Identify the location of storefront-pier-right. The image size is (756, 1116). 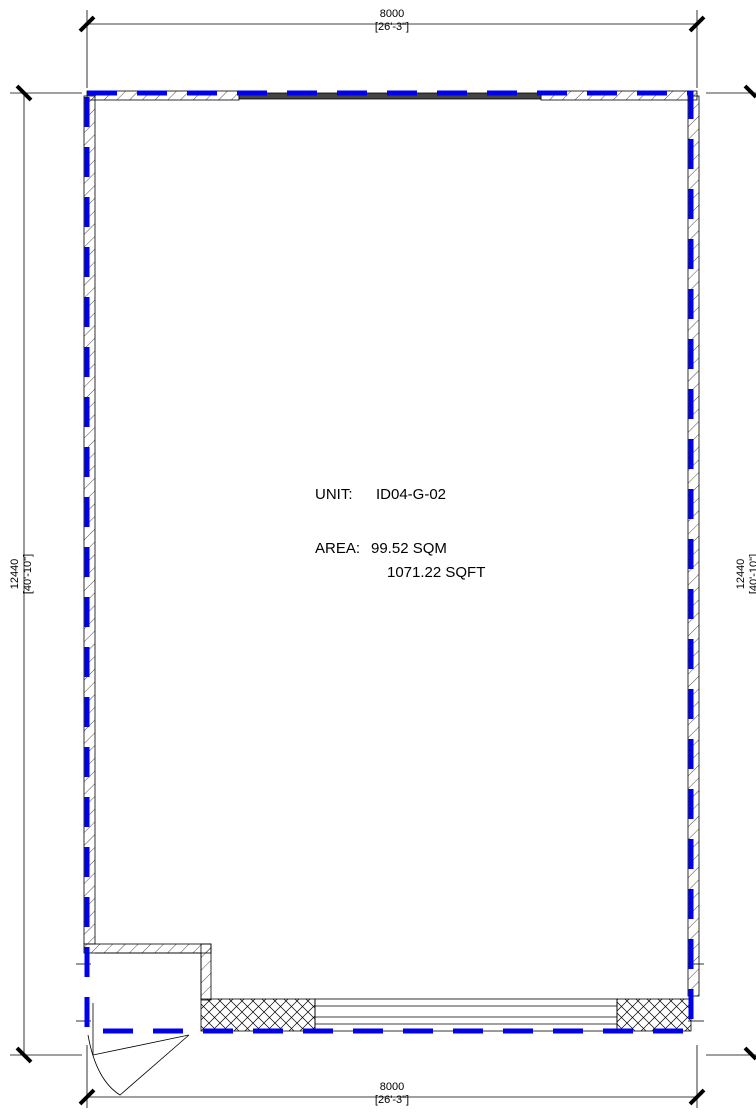
(654, 1015).